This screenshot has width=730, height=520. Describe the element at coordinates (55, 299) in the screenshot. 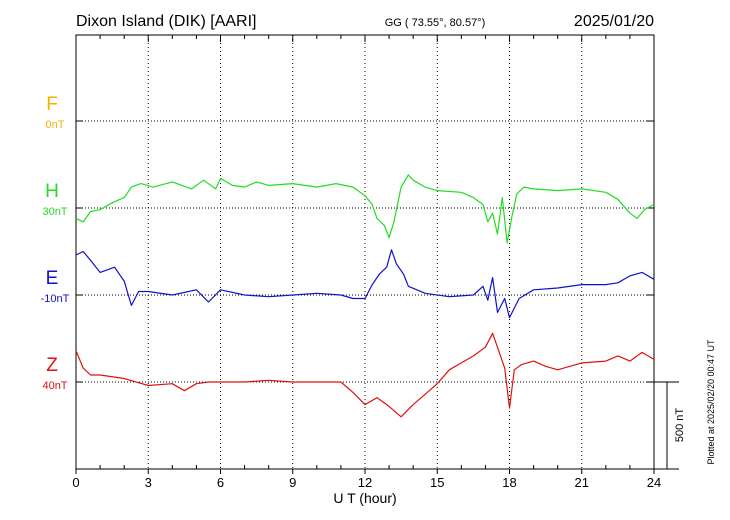

I see `series-baseline-E: -10nT` at that location.